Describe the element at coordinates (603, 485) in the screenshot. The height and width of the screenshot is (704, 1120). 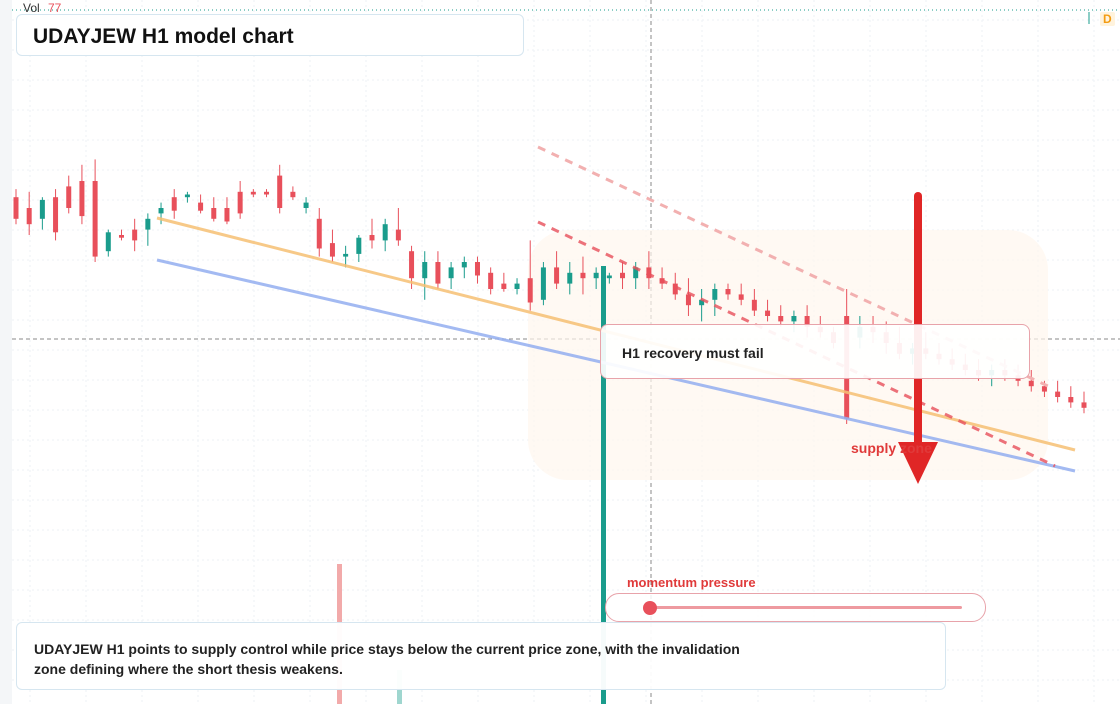
I see `volume-bar-spike` at that location.